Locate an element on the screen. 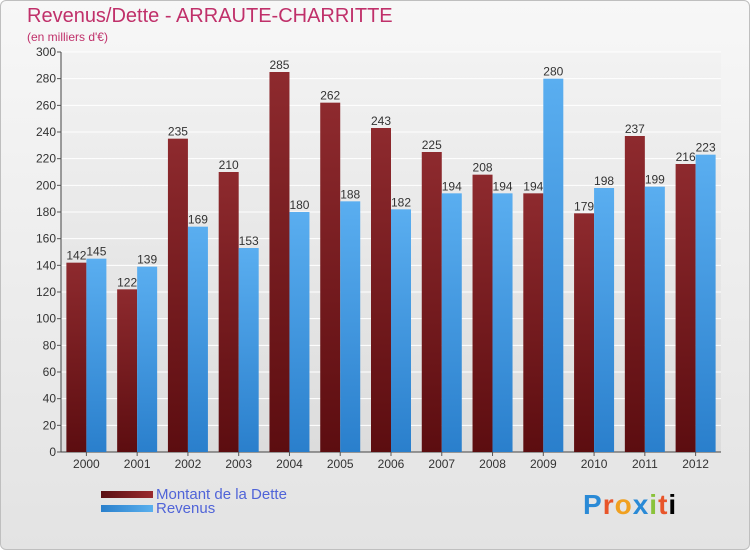 The image size is (750, 550). proxiti-logo: Proxiti is located at coordinates (630, 504).